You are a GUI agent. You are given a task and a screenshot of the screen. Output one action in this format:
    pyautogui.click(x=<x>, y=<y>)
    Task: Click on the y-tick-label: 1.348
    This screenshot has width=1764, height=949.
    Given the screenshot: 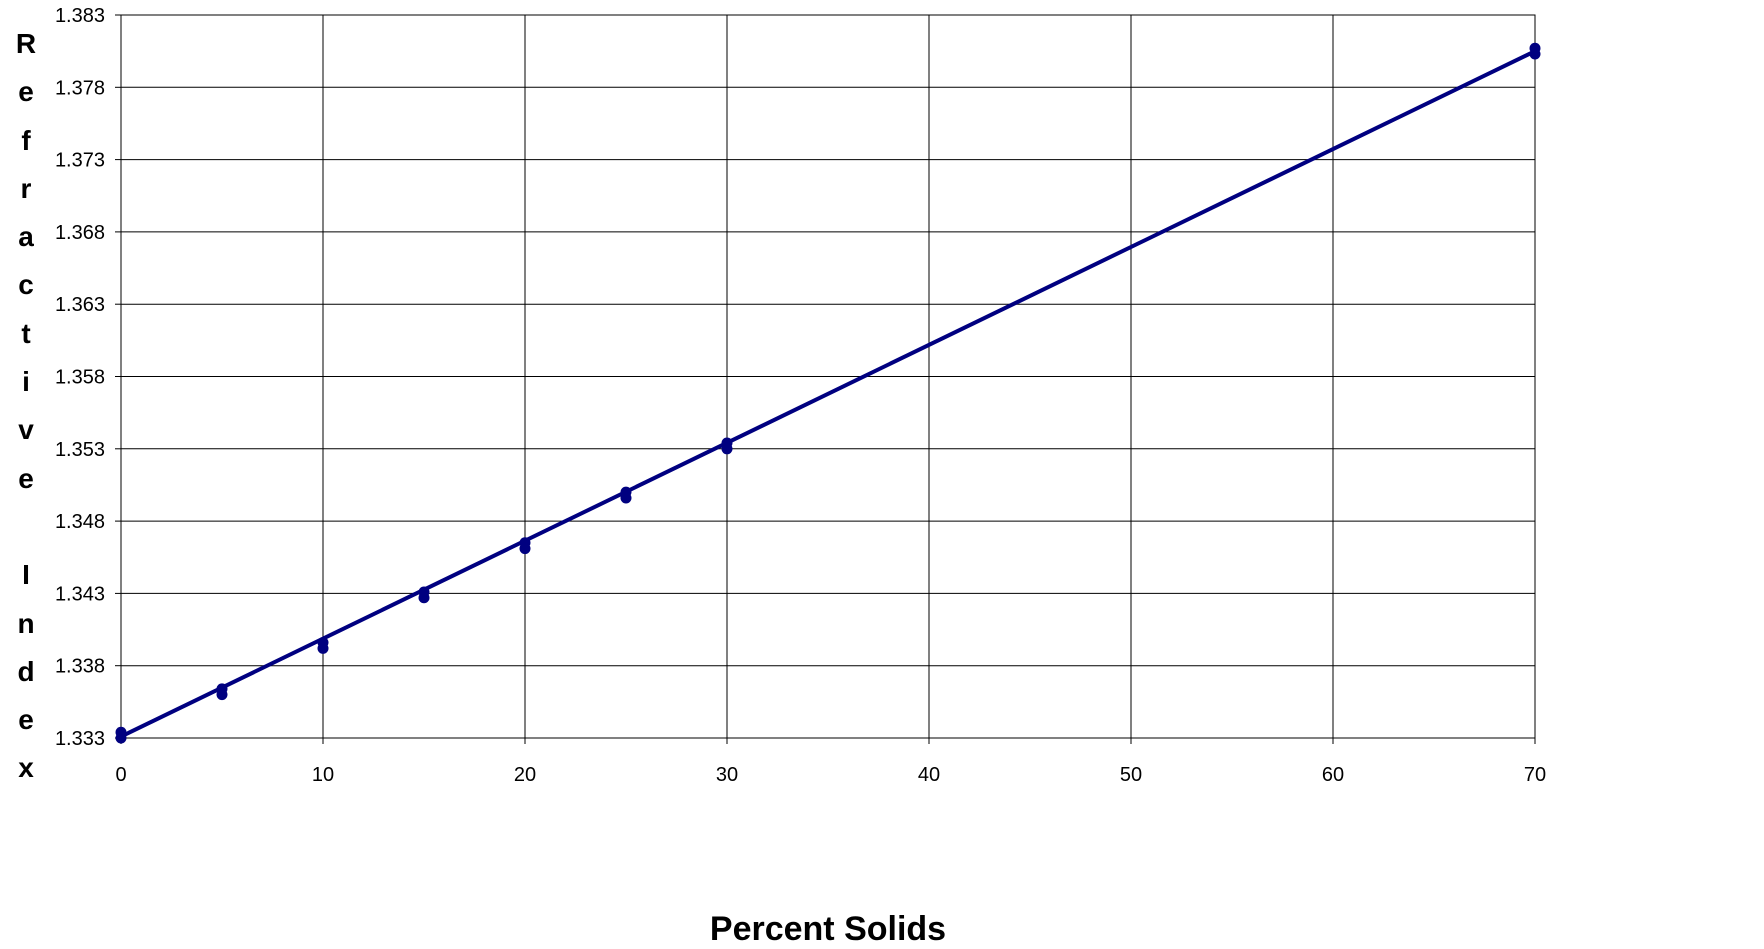 What is the action you would take?
    pyautogui.click(x=80, y=522)
    